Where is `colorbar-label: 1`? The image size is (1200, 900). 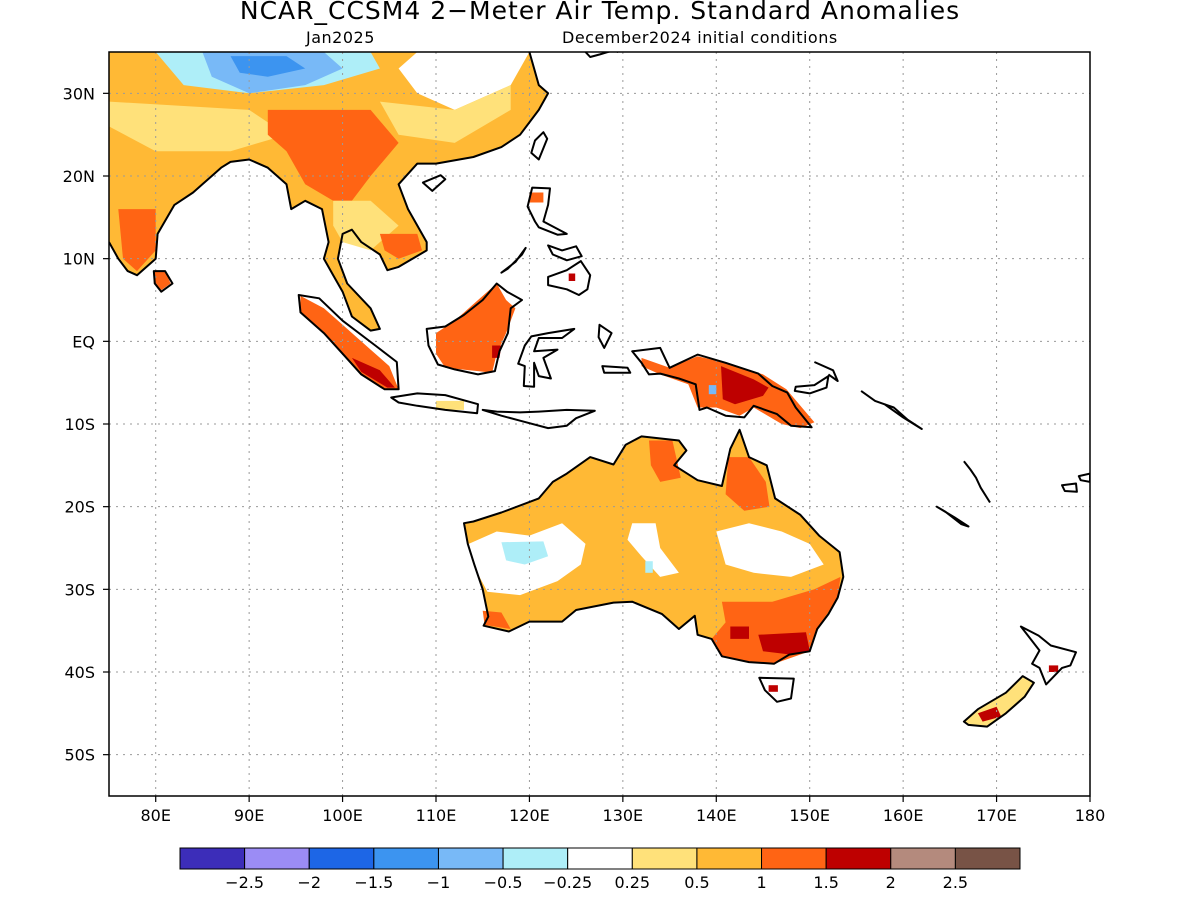
colorbar-label: 1 is located at coordinates (761, 882).